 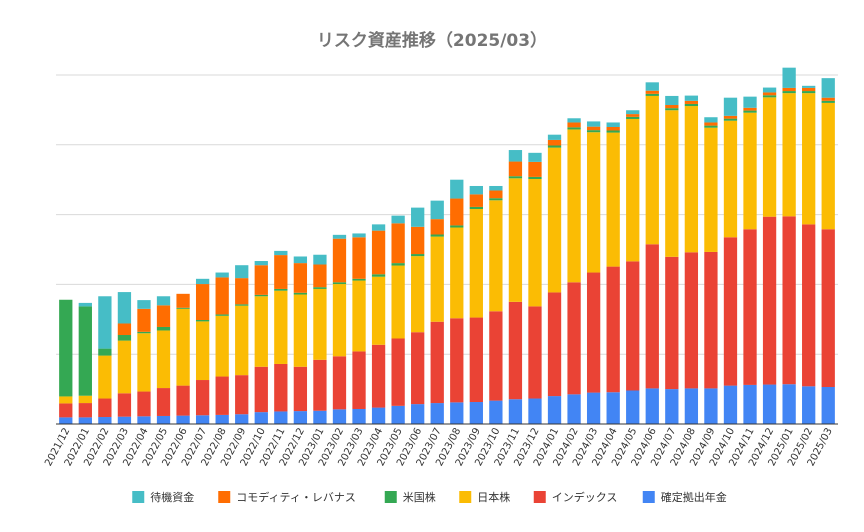 I want to click on chart-title: リスク資産推移（2025/03）, so click(x=432, y=40).